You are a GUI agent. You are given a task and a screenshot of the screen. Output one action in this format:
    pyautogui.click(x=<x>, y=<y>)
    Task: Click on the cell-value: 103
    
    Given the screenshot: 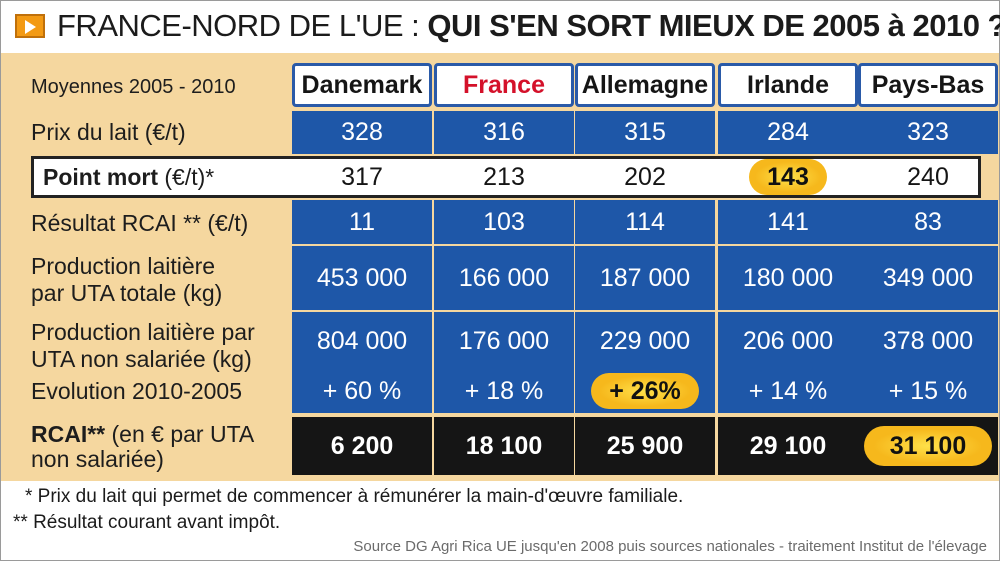 What is the action you would take?
    pyautogui.click(x=504, y=222)
    